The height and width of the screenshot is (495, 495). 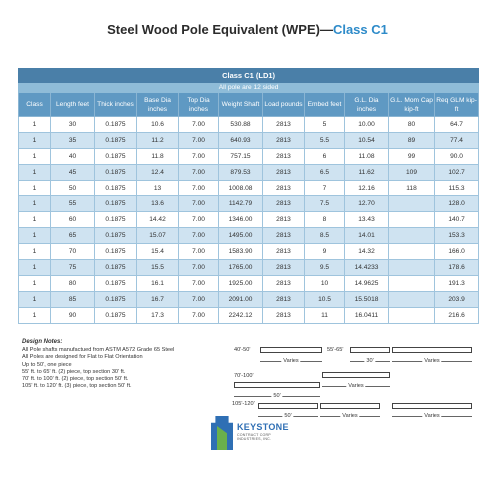 I want to click on table-cell: 35, so click(x=72, y=140).